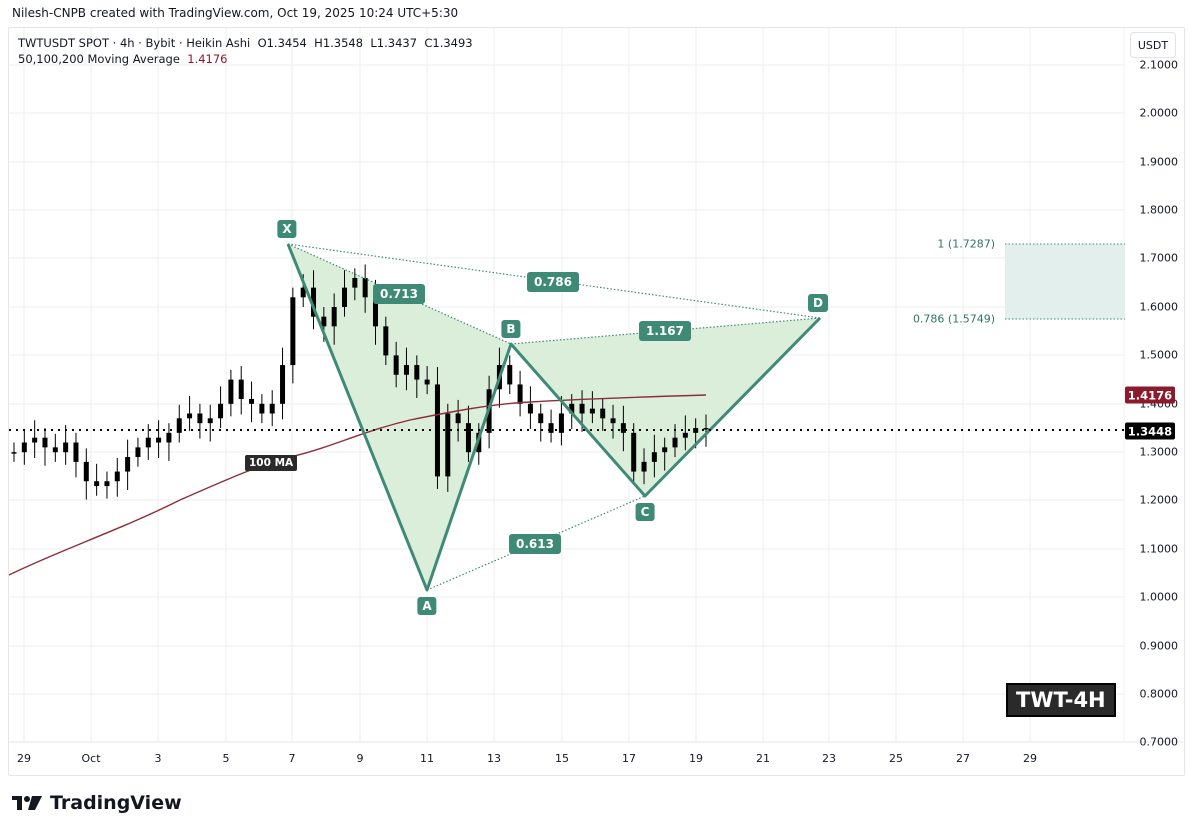 The image size is (1190, 833). Describe the element at coordinates (1150, 395) in the screenshot. I see `ma-price-tag: 1.4176` at that location.